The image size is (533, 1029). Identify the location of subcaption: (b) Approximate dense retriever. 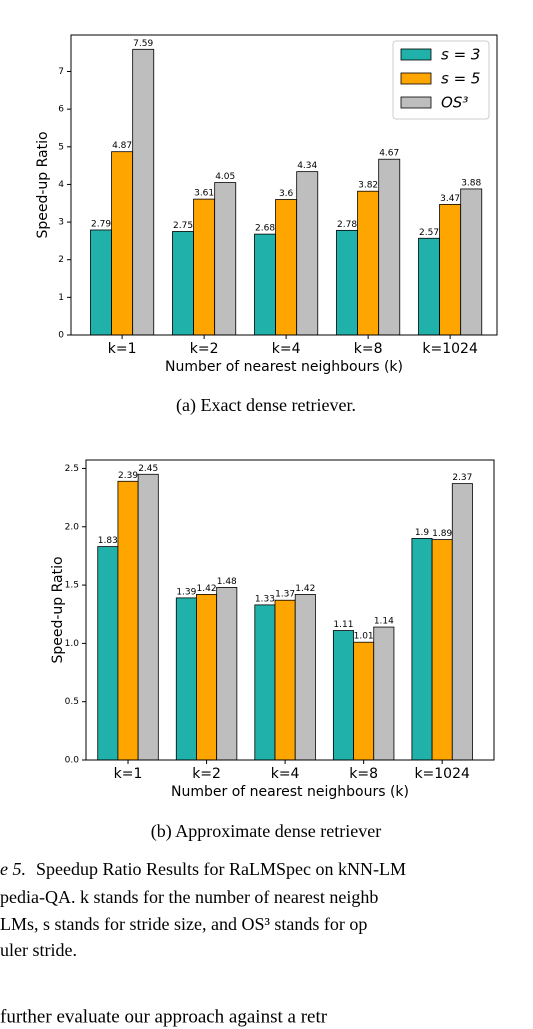
(266, 831).